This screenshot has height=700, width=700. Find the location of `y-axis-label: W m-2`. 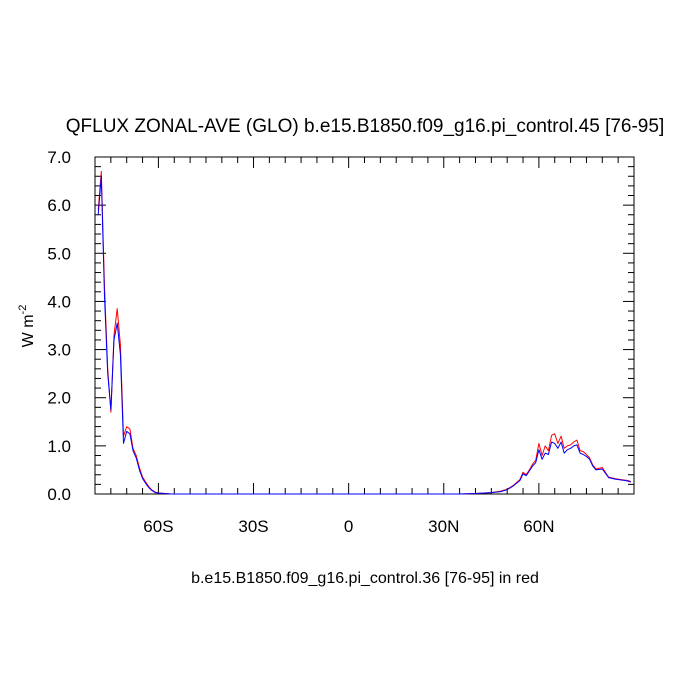

y-axis-label: W m-2 is located at coordinates (27, 326).